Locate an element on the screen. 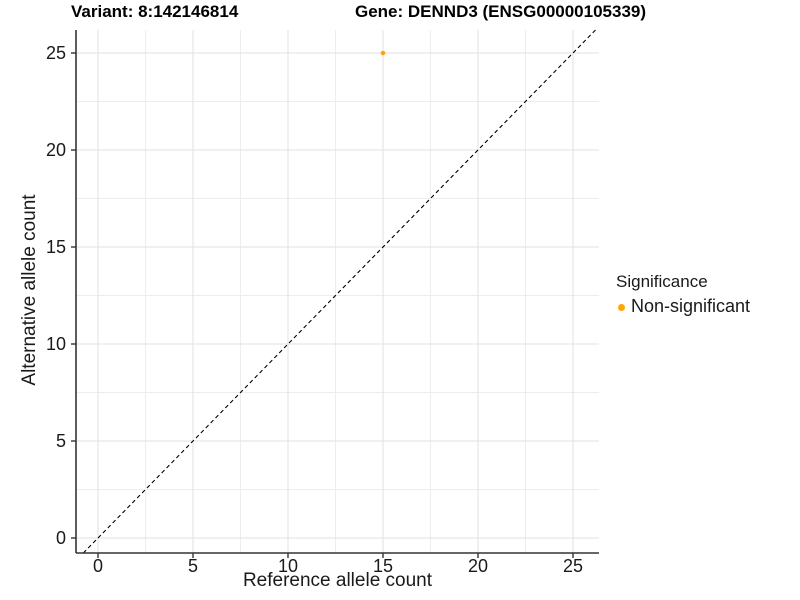 The height and width of the screenshot is (600, 800). y-tick-label: 0 is located at coordinates (61, 538).